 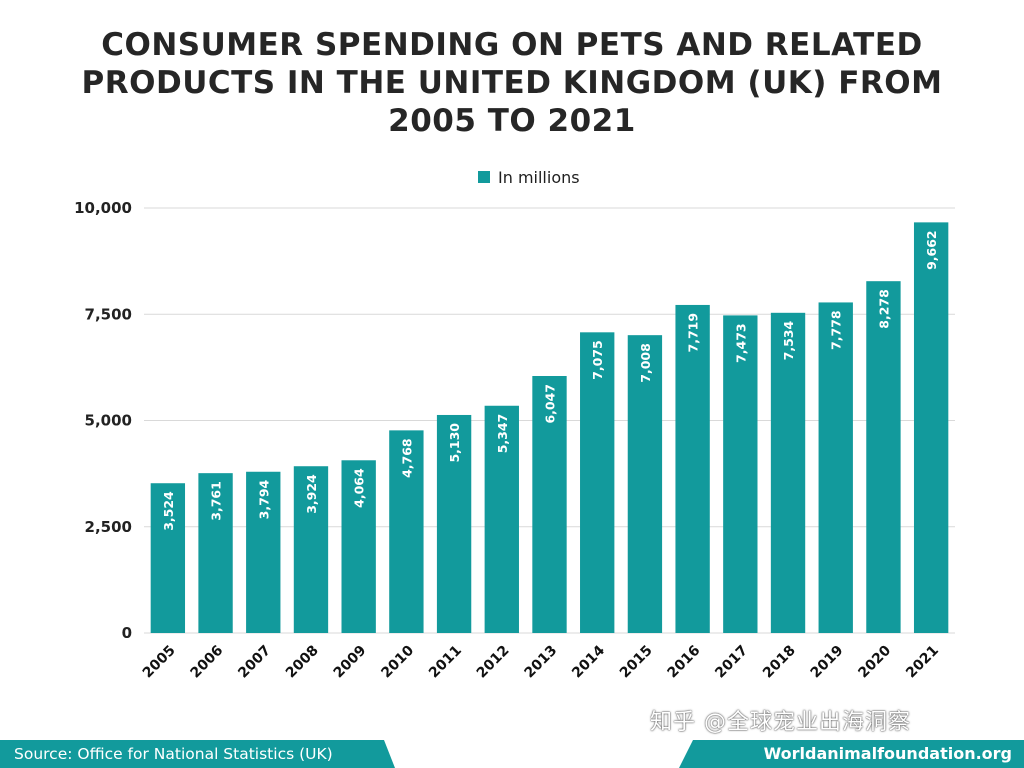 I want to click on x-tick-label: 2015, so click(x=636, y=662).